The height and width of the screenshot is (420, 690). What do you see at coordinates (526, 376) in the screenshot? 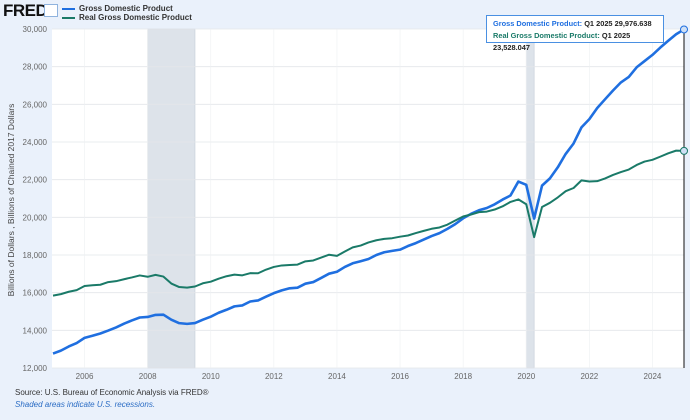
I see `x-tick-label: 2020` at bounding box center [526, 376].